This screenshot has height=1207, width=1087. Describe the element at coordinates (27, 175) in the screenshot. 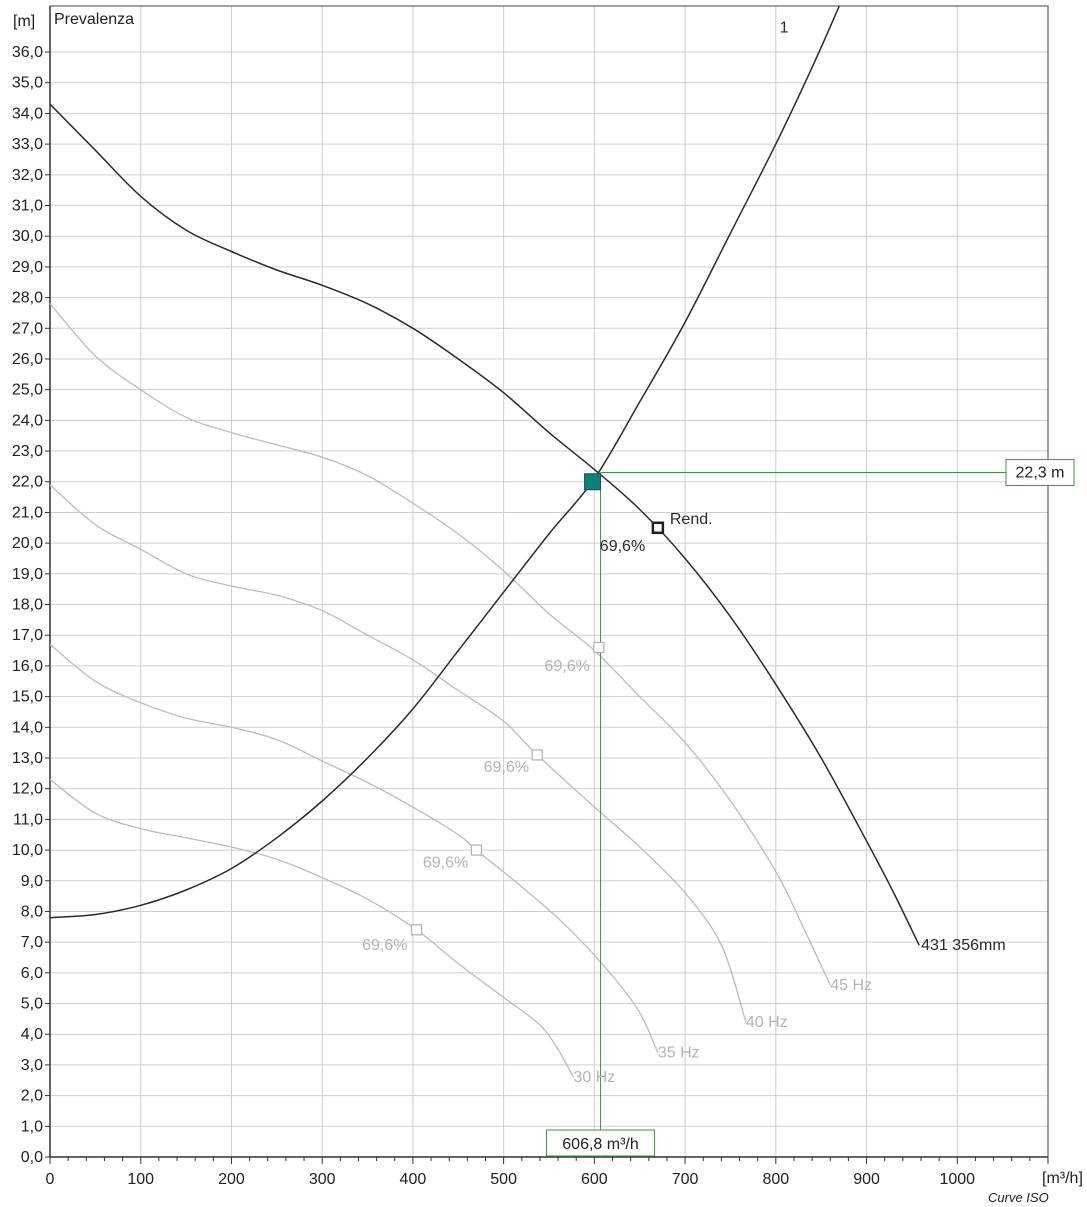

I see `y-tick-label: 32,0` at that location.